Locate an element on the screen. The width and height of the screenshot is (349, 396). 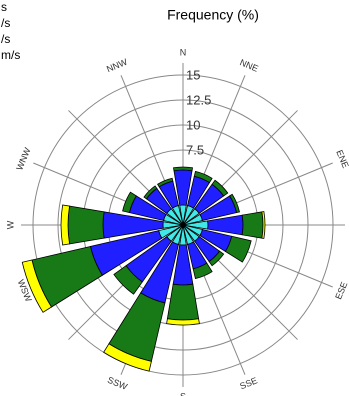
direction-label: NNW is located at coordinates (117, 66).